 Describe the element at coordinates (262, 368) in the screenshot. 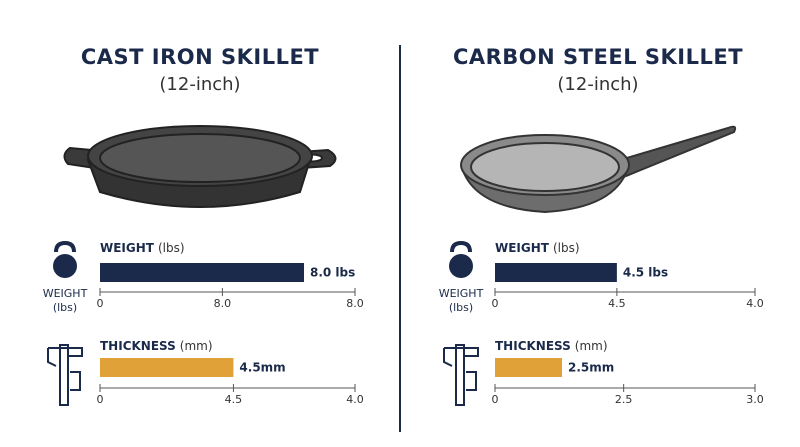

I see `value-label: 4.5mm` at that location.